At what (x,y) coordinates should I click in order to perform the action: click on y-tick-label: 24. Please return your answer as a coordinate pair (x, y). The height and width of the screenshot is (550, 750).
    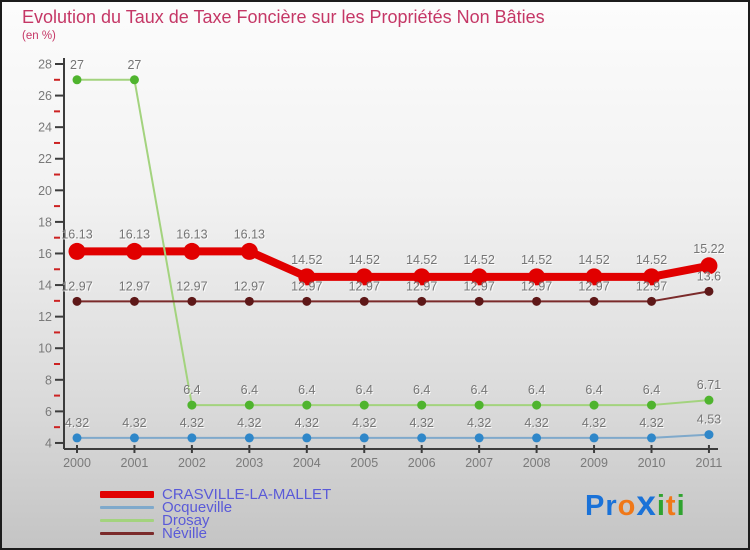
    Looking at the image, I should click on (45, 128).